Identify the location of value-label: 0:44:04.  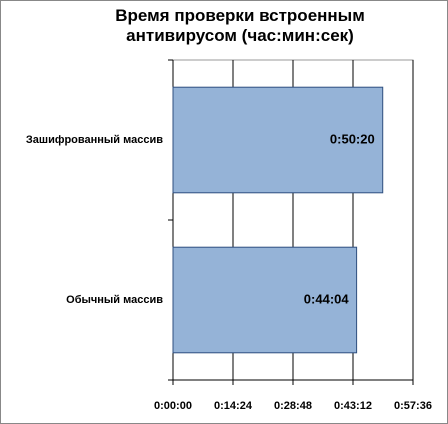
(327, 298).